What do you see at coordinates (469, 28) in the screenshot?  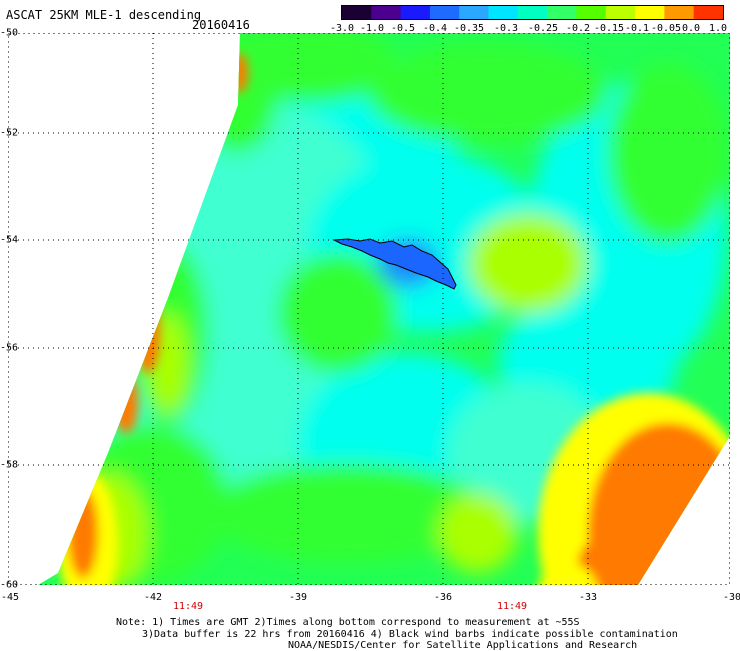 I see `color-scale-label: -0.35` at bounding box center [469, 28].